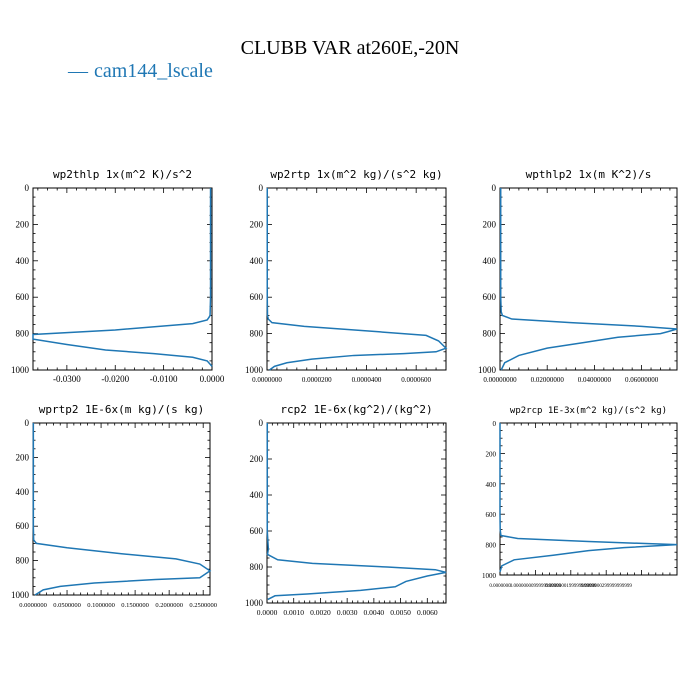 This screenshot has height=700, width=700. I want to click on panel-title: wprtp2 1E-6x(m kg)/(s kg), so click(122, 409).